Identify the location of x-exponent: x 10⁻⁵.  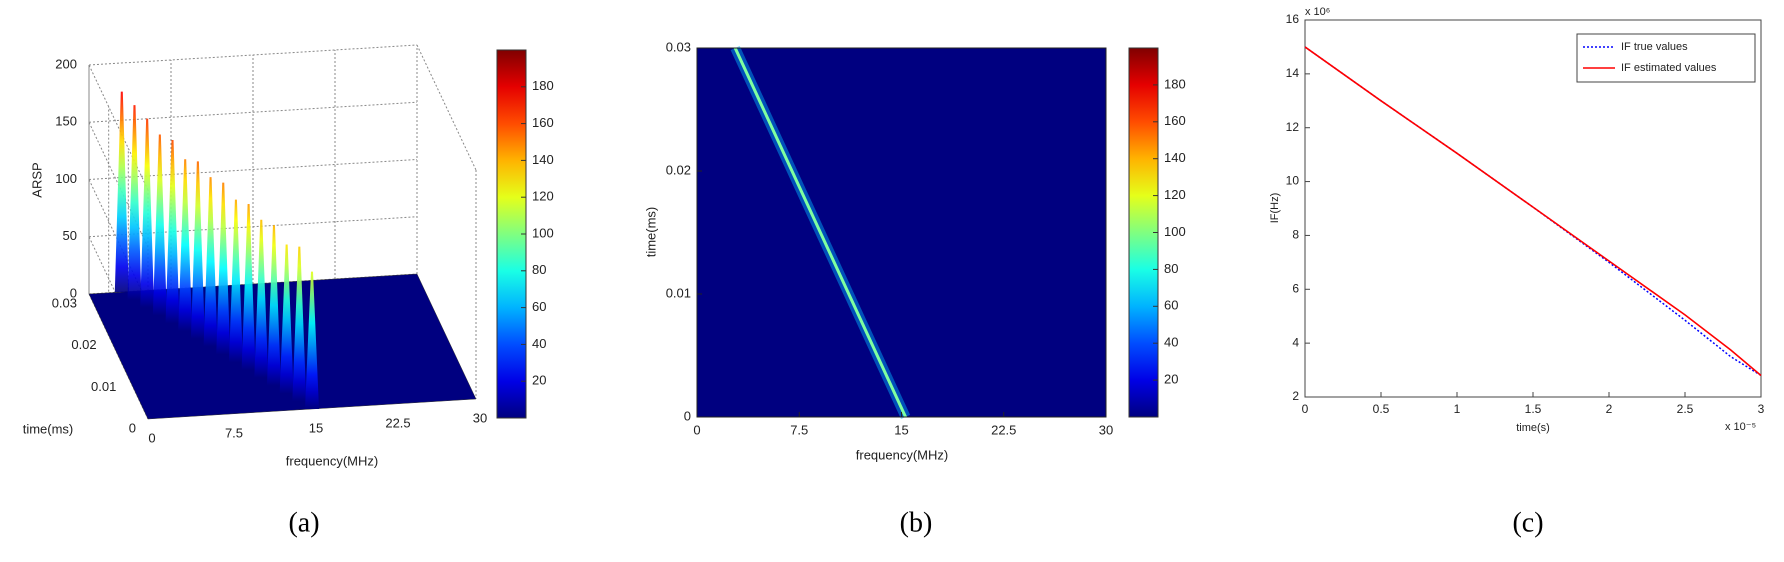
(1740, 427).